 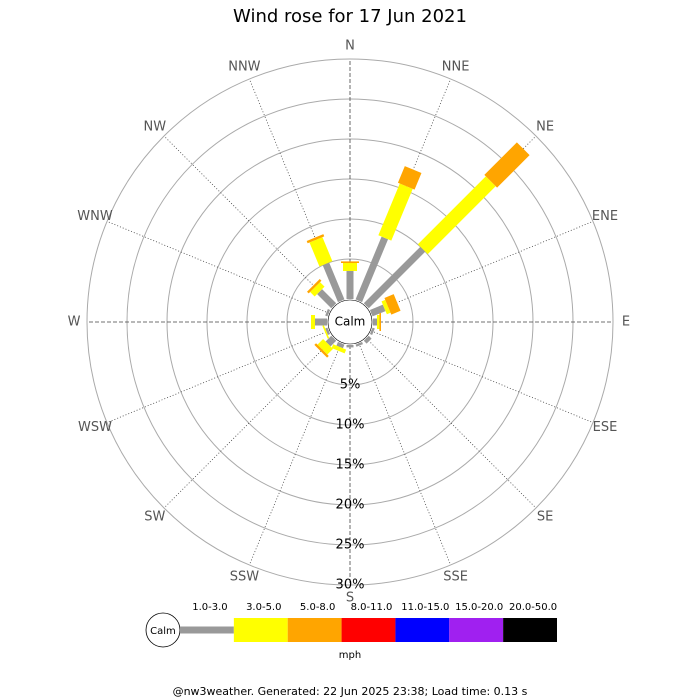 I want to click on calm-circle, so click(x=350, y=322).